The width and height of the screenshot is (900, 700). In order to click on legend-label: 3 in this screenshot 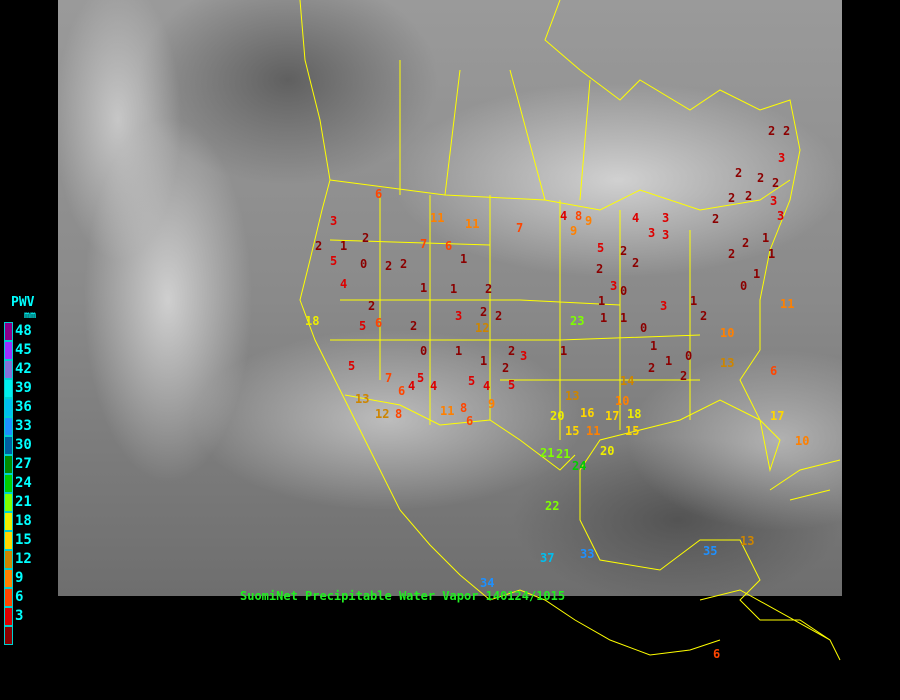, I will do `click(19, 616)`.